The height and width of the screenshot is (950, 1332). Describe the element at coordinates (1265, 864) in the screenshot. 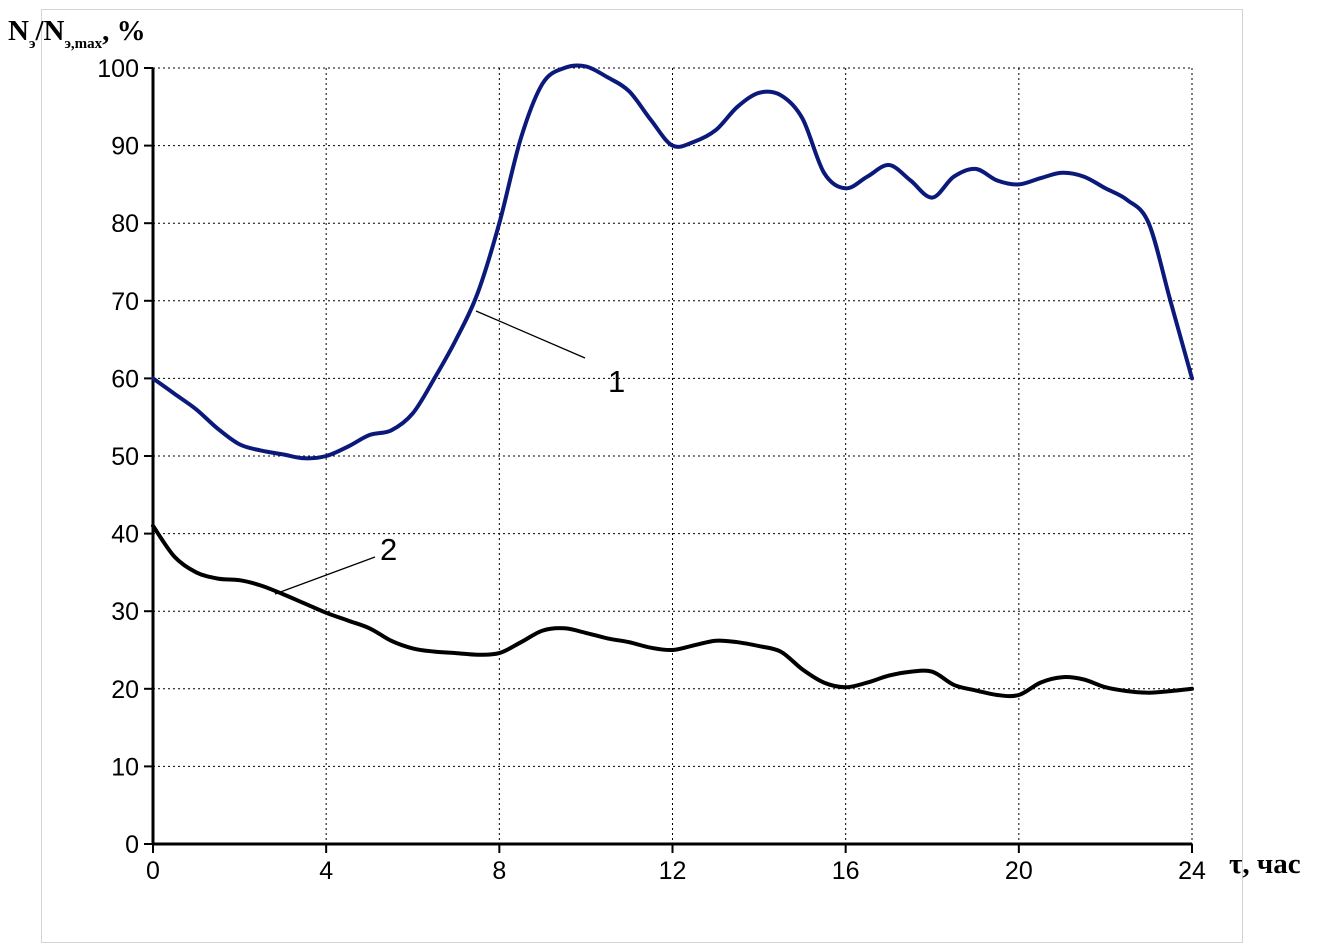

I see `x-axis-title: τ, час` at that location.